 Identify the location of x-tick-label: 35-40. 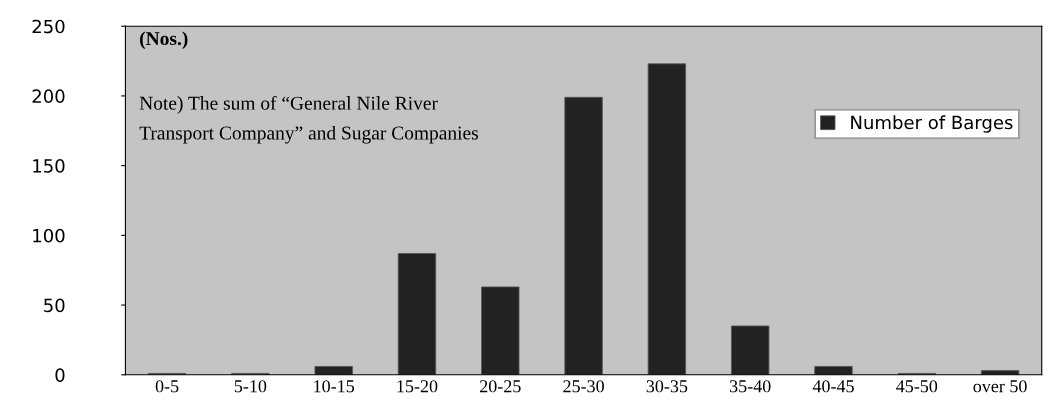
(750, 386).